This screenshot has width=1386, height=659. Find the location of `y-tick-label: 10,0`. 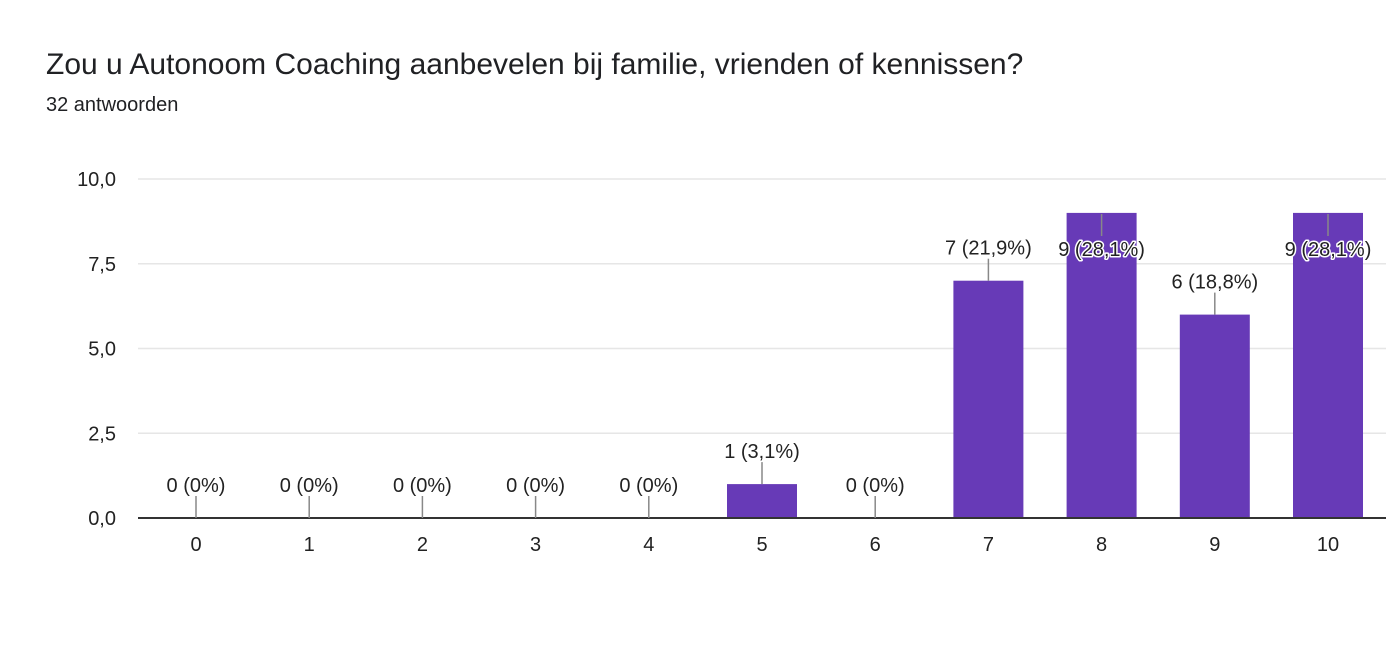

y-tick-label: 10,0 is located at coordinates (96, 180).